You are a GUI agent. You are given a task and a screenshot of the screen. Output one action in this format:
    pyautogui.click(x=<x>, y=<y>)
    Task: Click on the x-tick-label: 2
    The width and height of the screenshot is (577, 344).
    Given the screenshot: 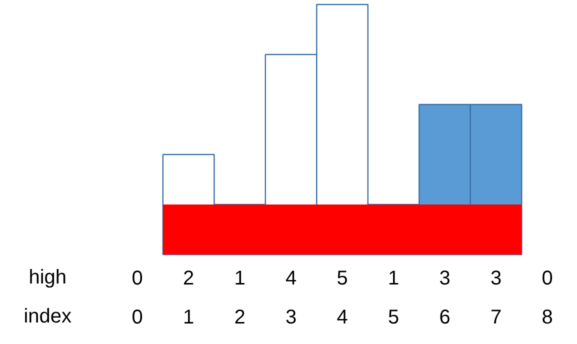 What is the action you would take?
    pyautogui.click(x=240, y=317)
    